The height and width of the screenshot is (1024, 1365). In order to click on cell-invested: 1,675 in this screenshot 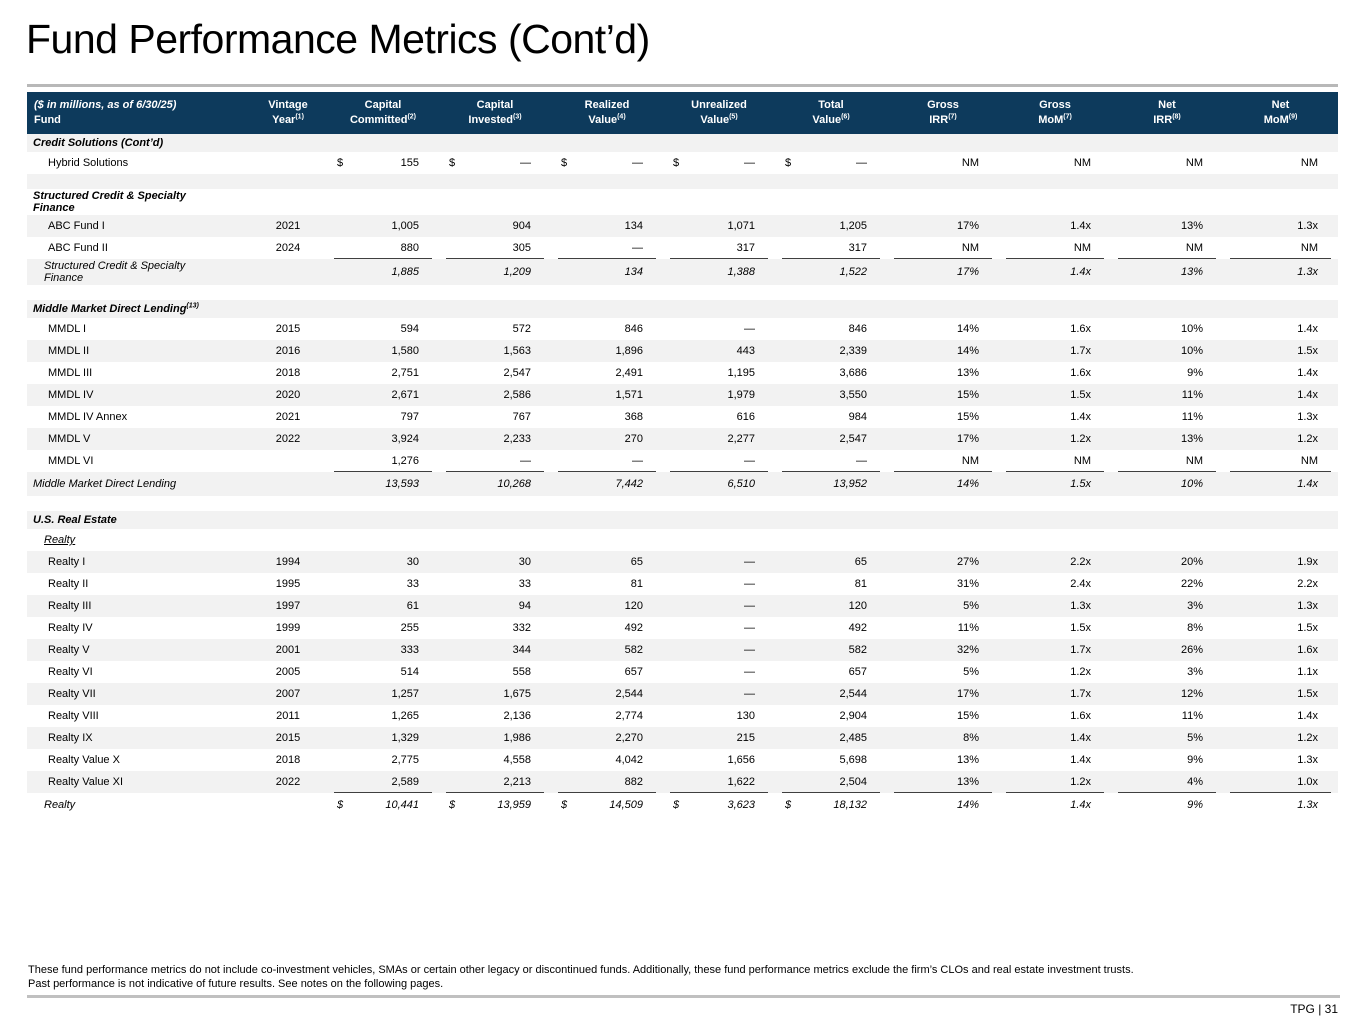, I will do `click(495, 694)`.